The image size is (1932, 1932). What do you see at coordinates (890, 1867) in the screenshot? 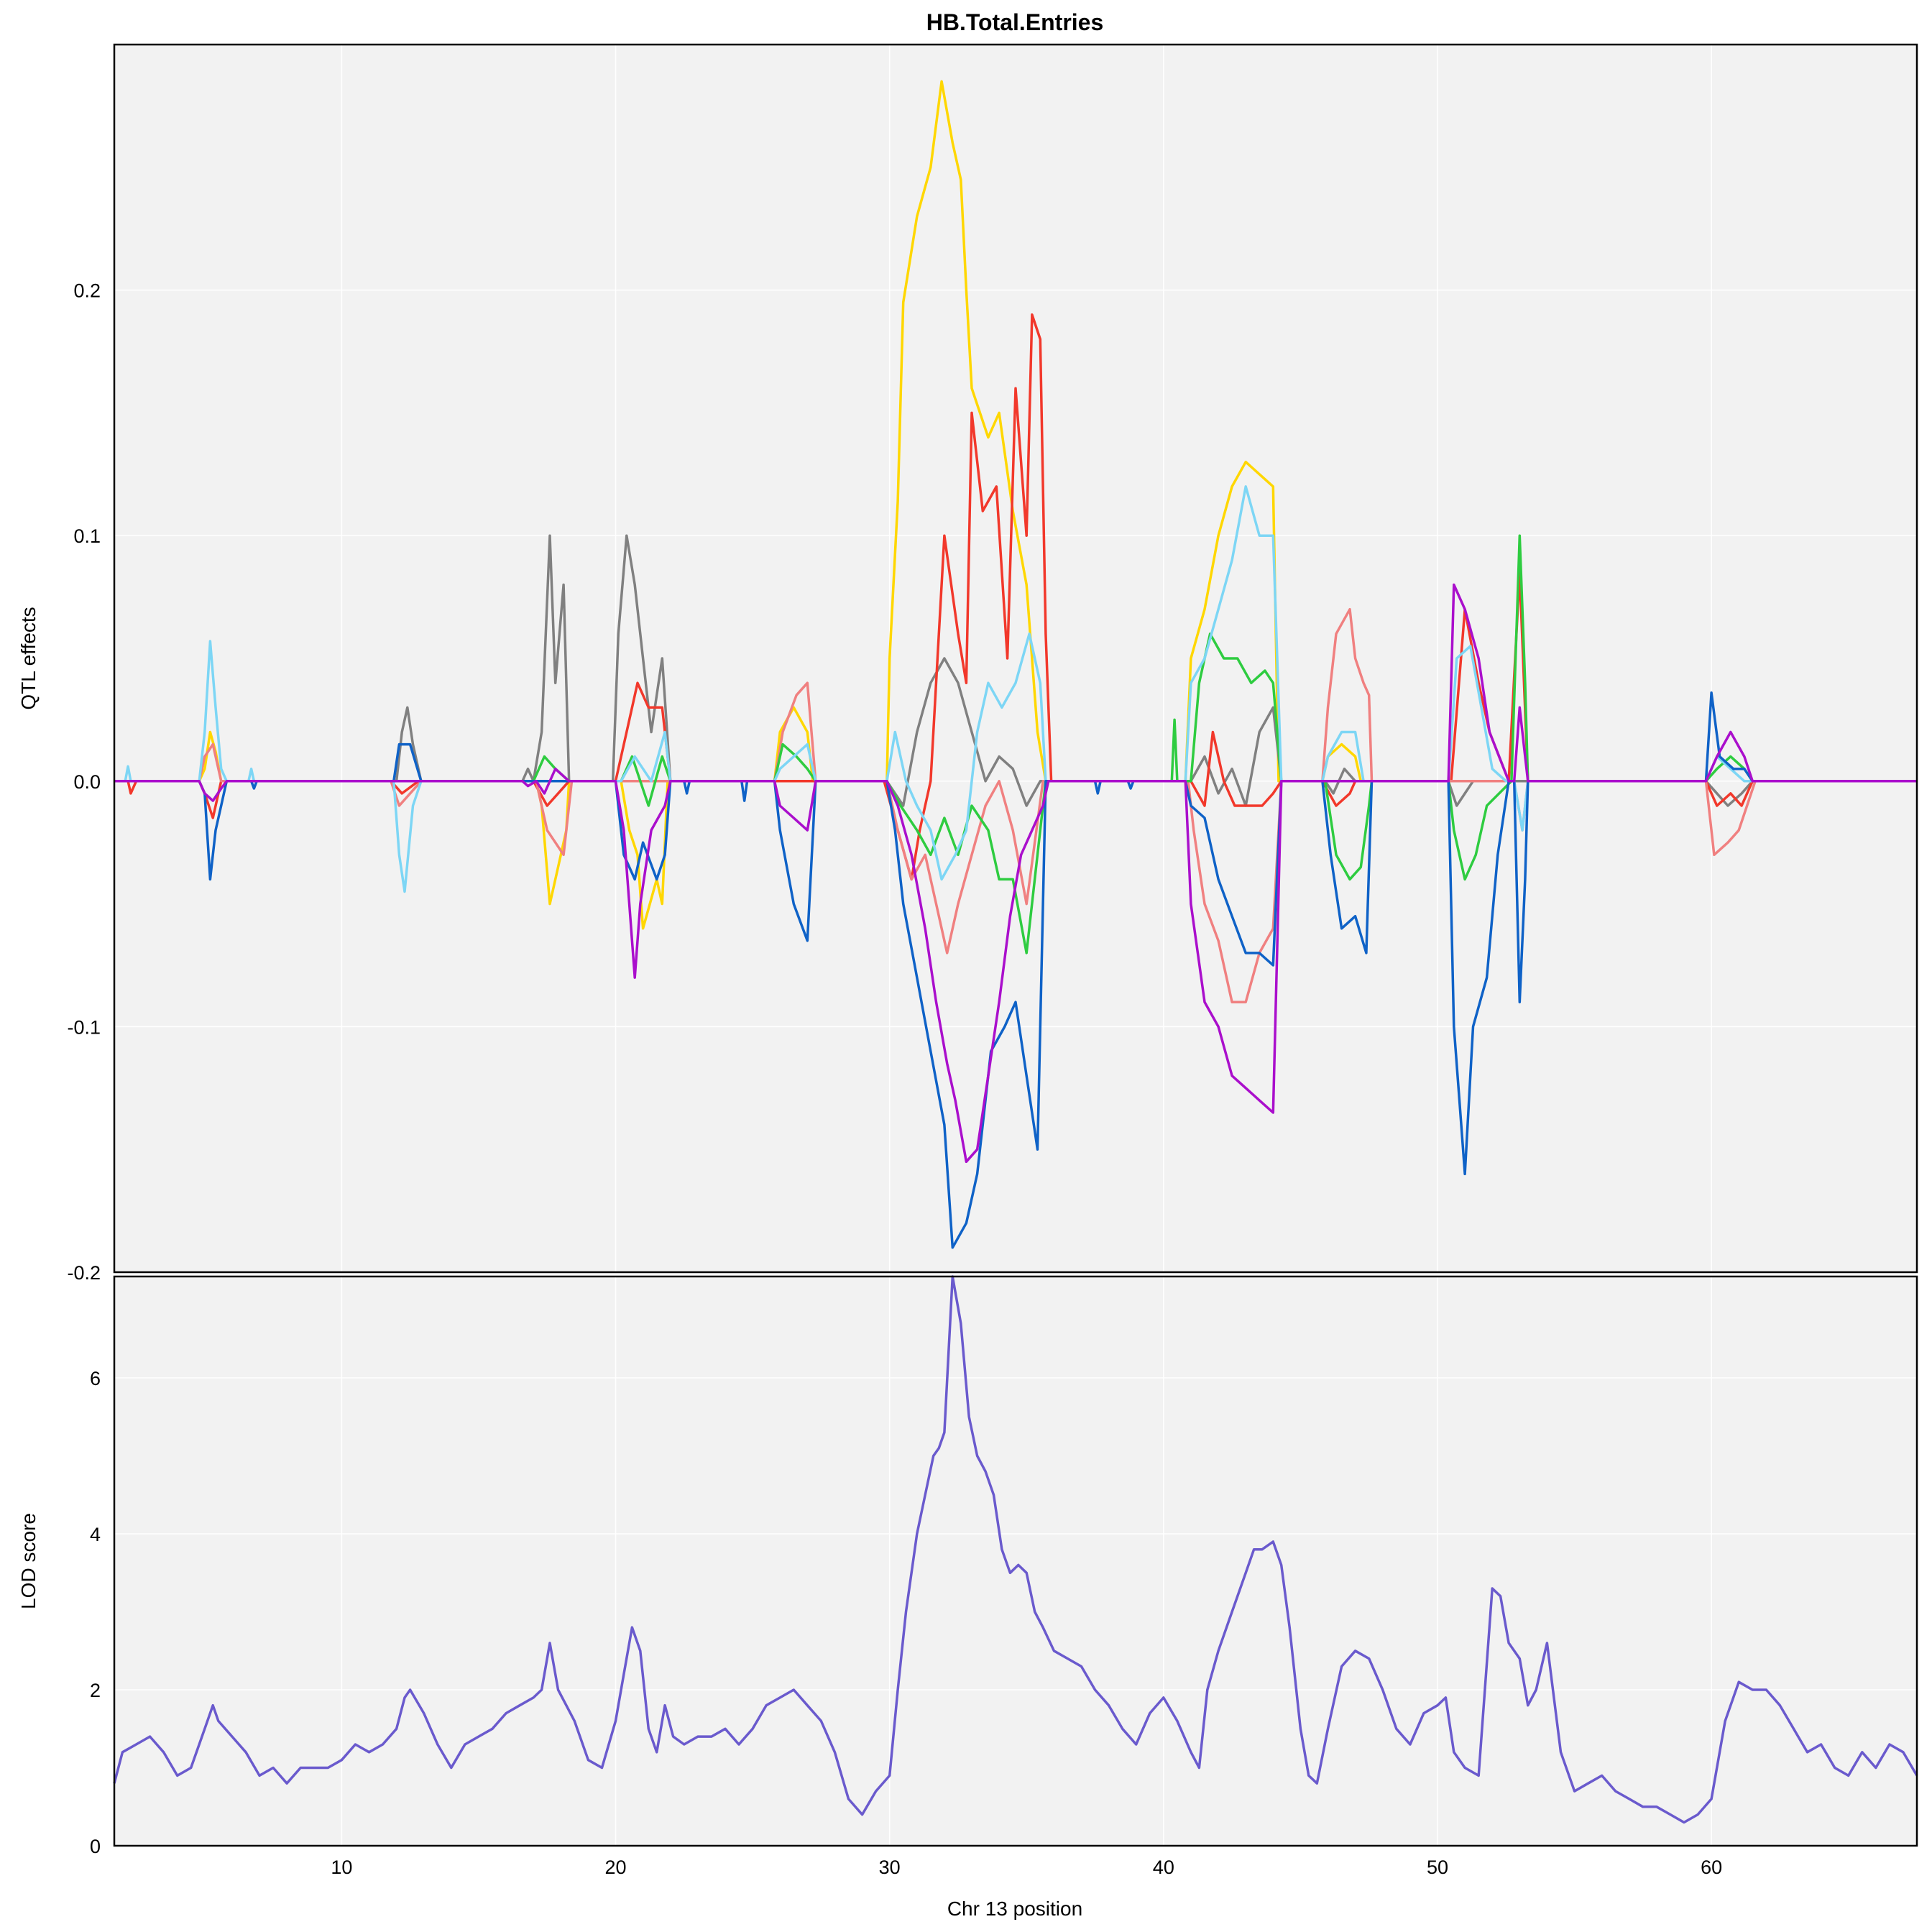
I see `x-tick-label: 30` at bounding box center [890, 1867].